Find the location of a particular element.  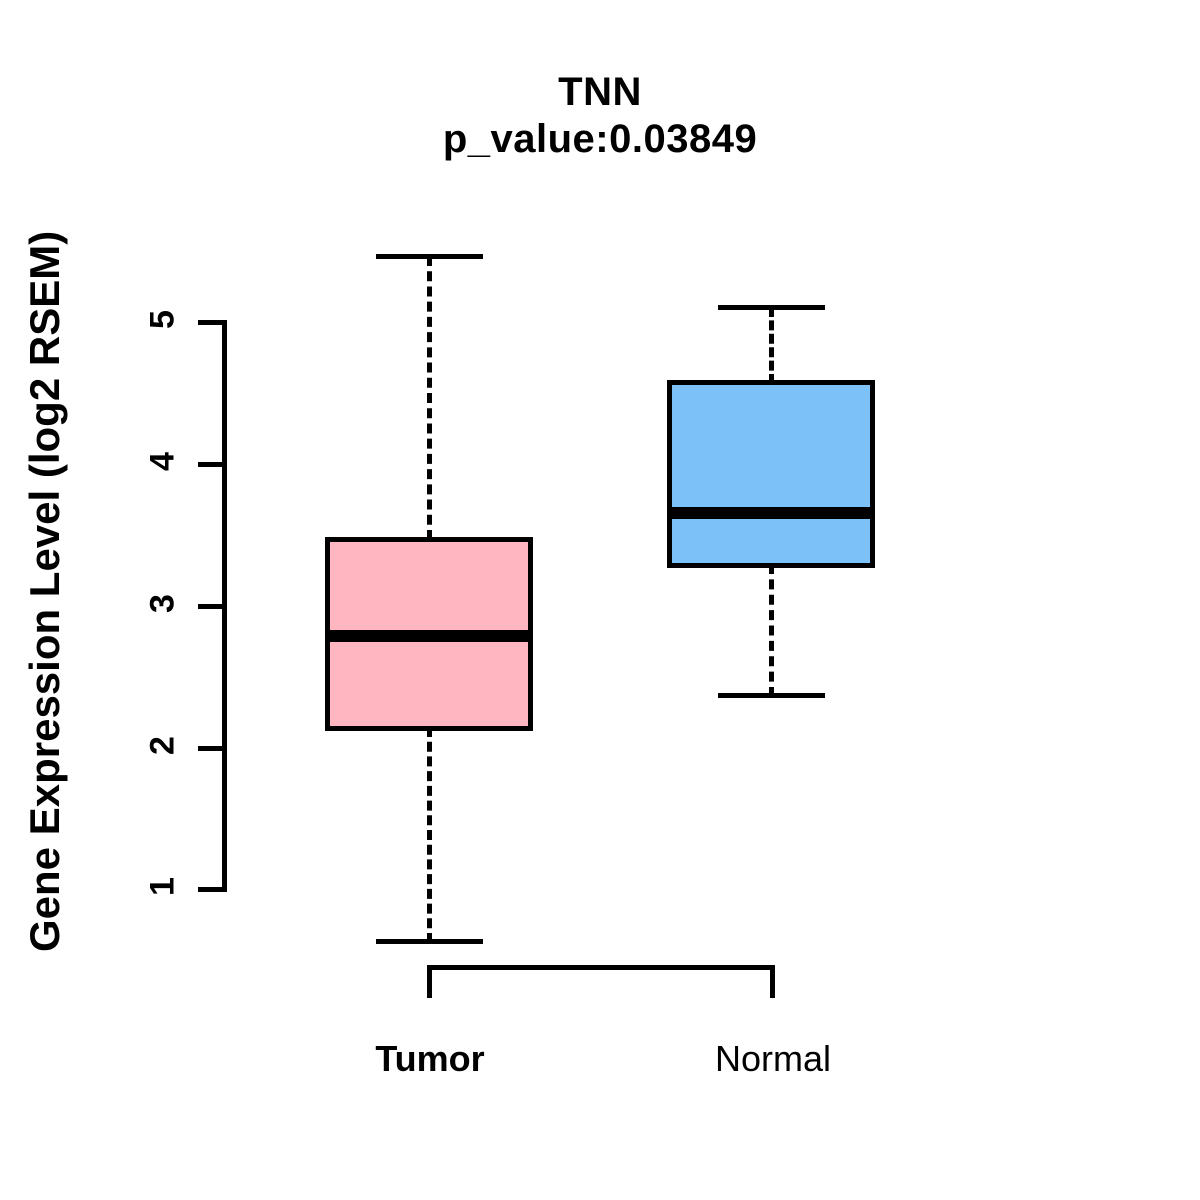

normal-lower-whisker-cap is located at coordinates (771, 695).